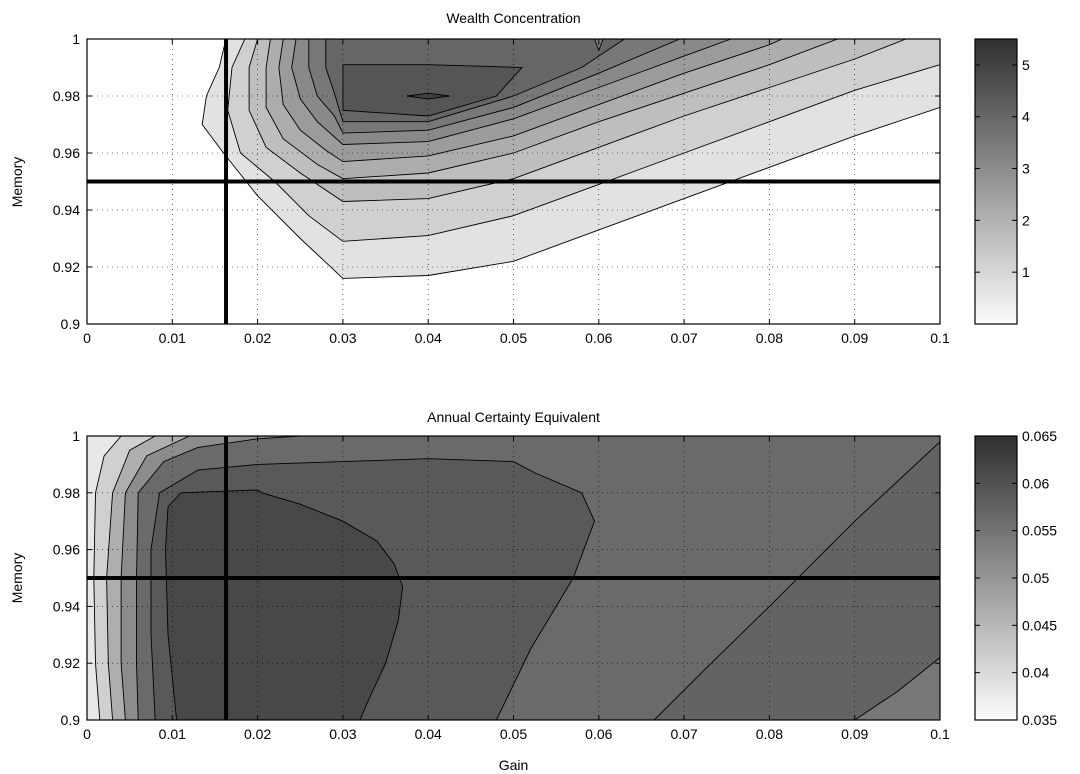 The height and width of the screenshot is (774, 1080). I want to click on x-tick-label: 0, so click(87, 338).